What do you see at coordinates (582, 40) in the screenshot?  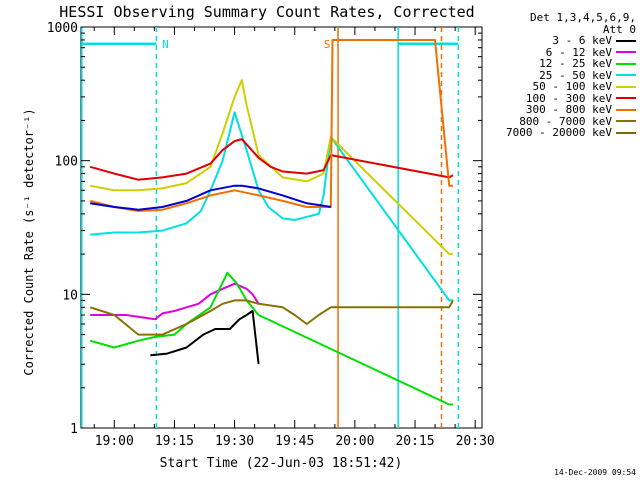 I see `legend-label: 3 - 6 keV` at bounding box center [582, 40].